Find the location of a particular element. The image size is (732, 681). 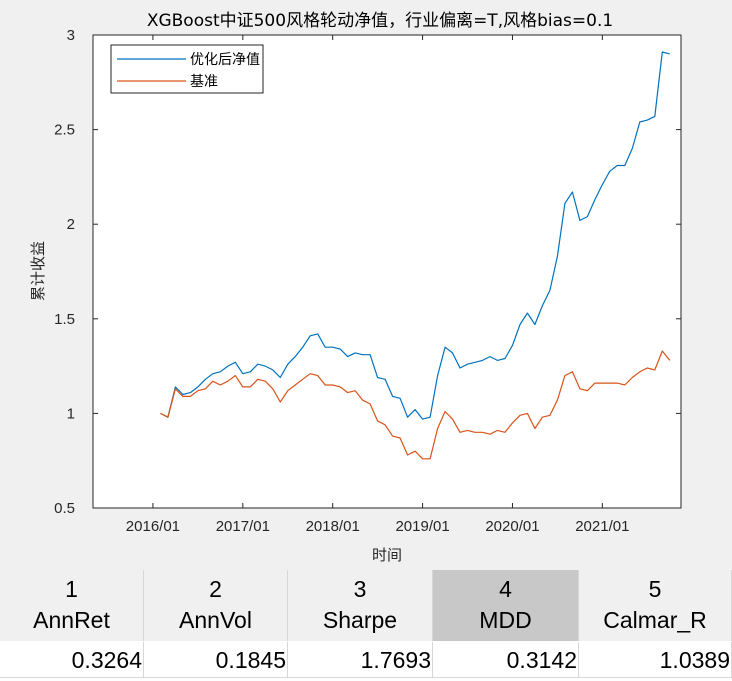

column-header-sharpe: 3 Sharpe is located at coordinates (360, 605).